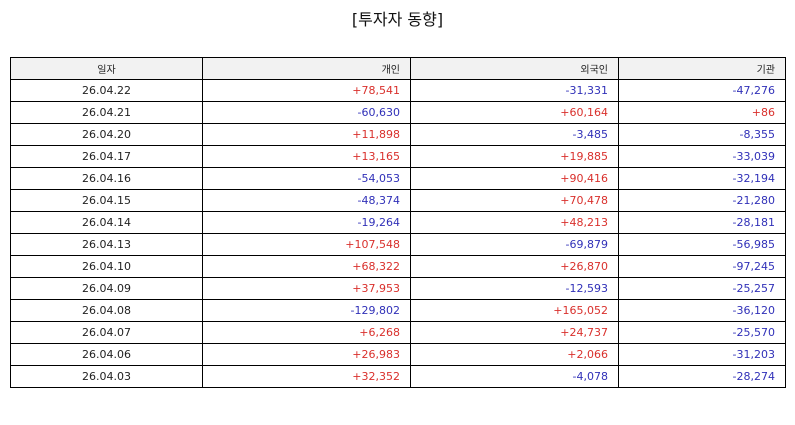 This screenshot has height=425, width=795. Describe the element at coordinates (514, 354) in the screenshot. I see `cell-foreign: +2,066` at that location.